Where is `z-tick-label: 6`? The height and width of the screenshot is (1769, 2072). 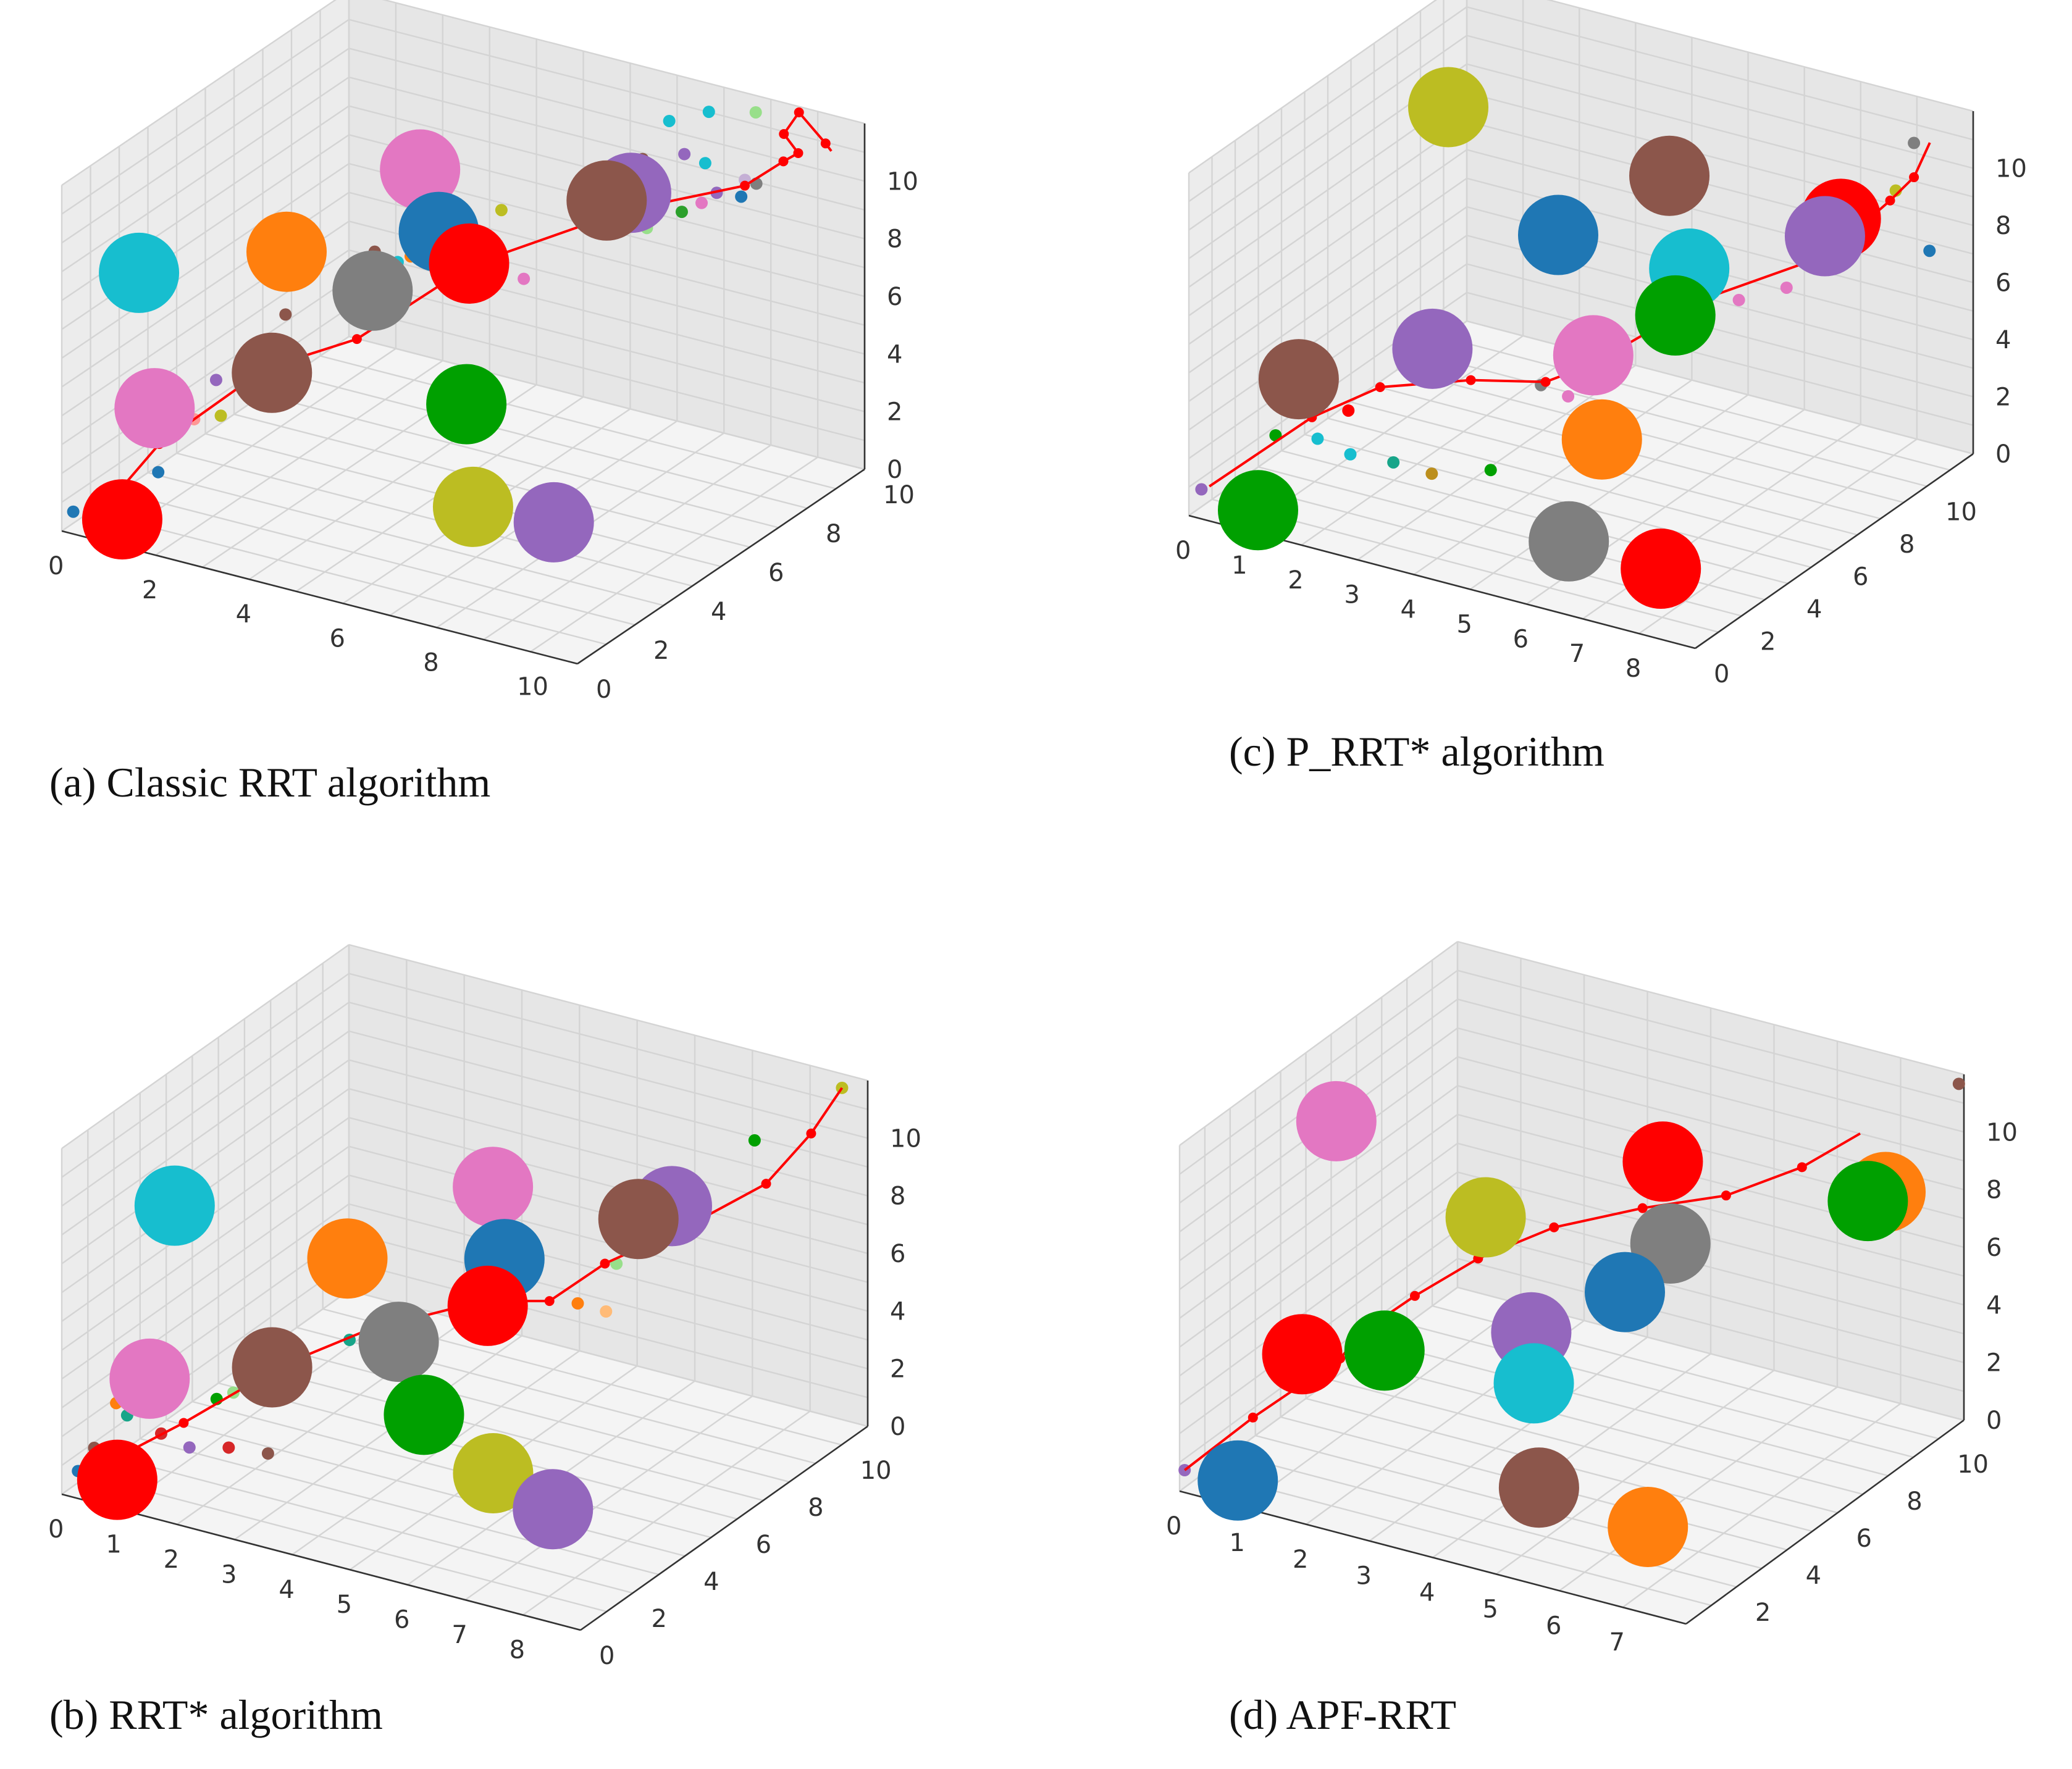 z-tick-label: 6 is located at coordinates (897, 1254).